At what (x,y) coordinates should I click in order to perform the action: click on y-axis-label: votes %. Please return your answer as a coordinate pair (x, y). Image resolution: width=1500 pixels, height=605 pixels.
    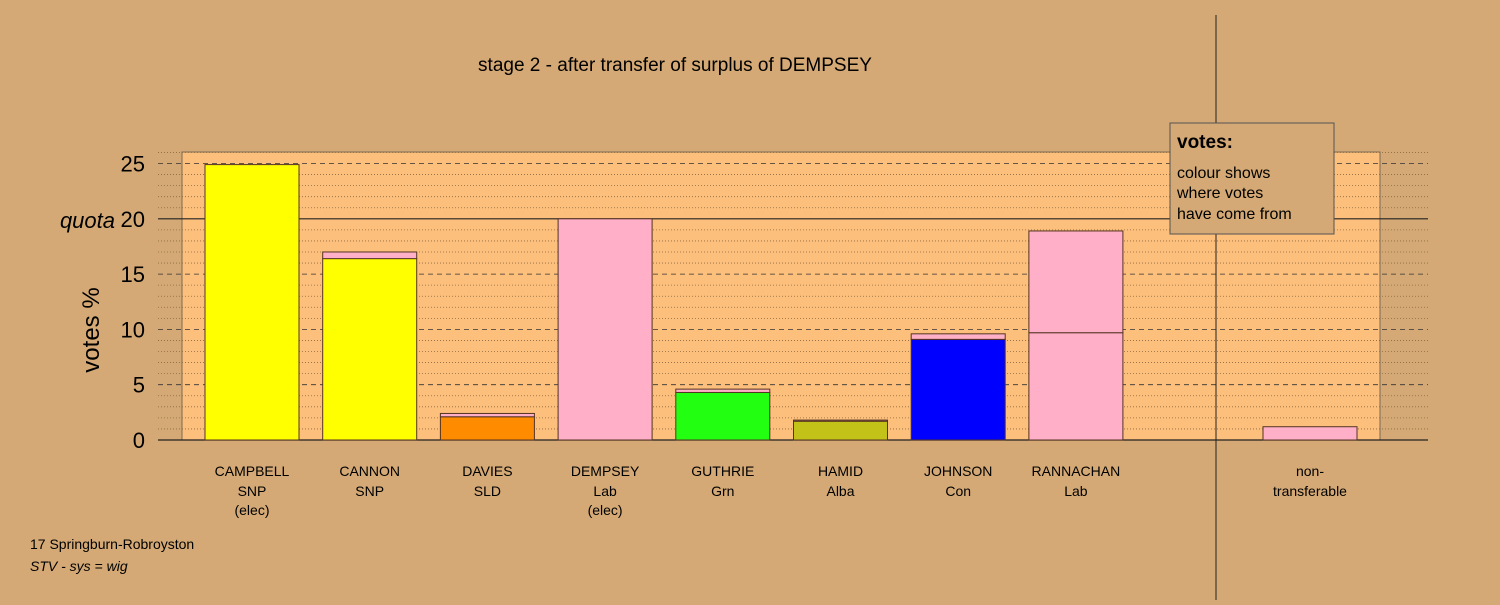
    Looking at the image, I should click on (91, 329).